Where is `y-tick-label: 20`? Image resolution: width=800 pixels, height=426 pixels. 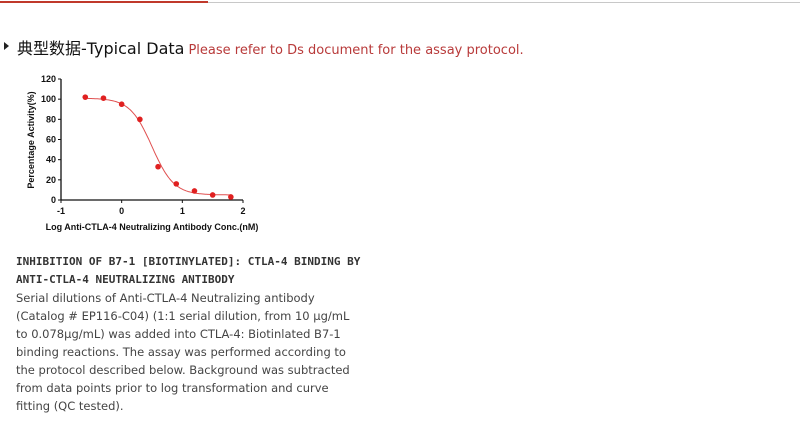
y-tick-label: 20 is located at coordinates (51, 180).